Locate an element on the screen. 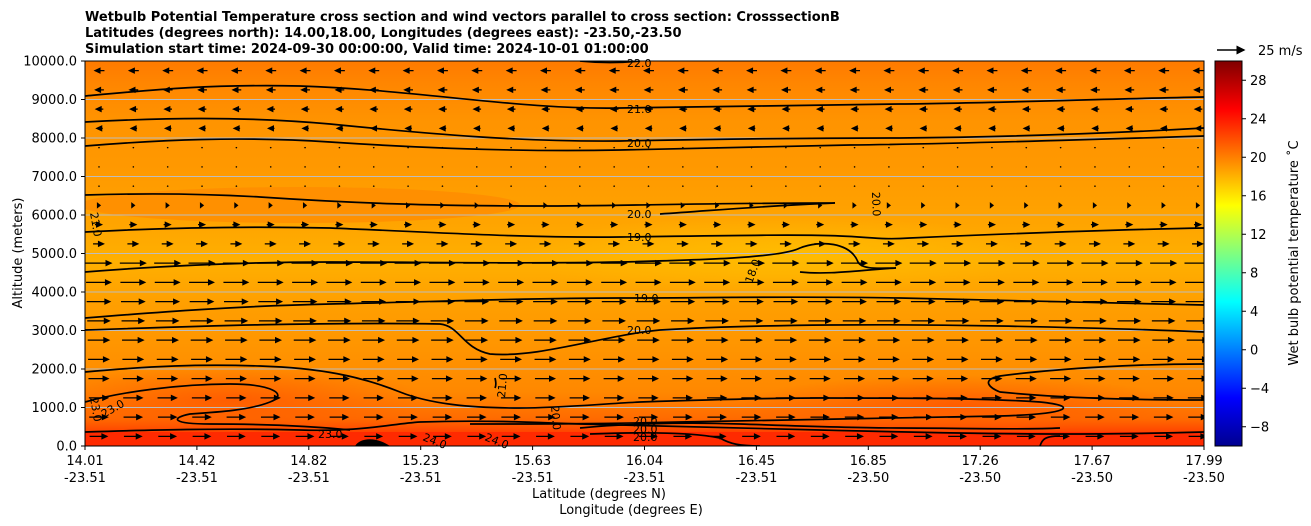  contour-21-upper is located at coordinates (644, 96).